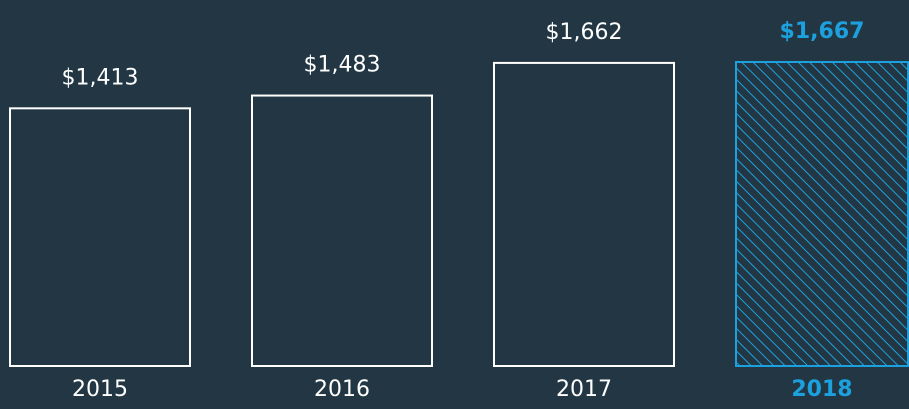 The height and width of the screenshot is (409, 909). I want to click on value-label: $1,662, so click(584, 32).